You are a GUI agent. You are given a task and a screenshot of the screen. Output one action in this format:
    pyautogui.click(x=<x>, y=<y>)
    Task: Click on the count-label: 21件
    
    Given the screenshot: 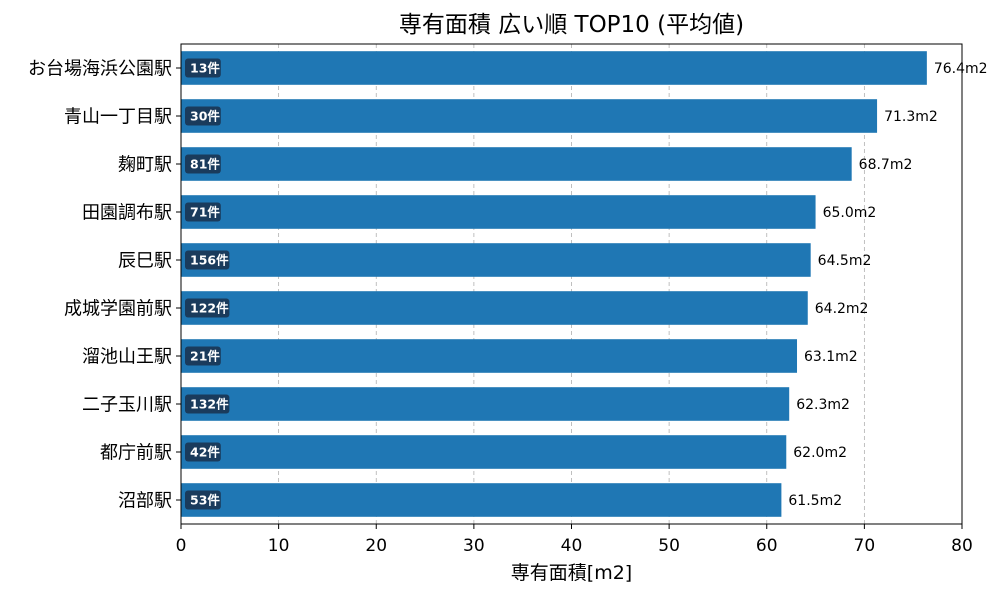 What is the action you would take?
    pyautogui.click(x=205, y=356)
    